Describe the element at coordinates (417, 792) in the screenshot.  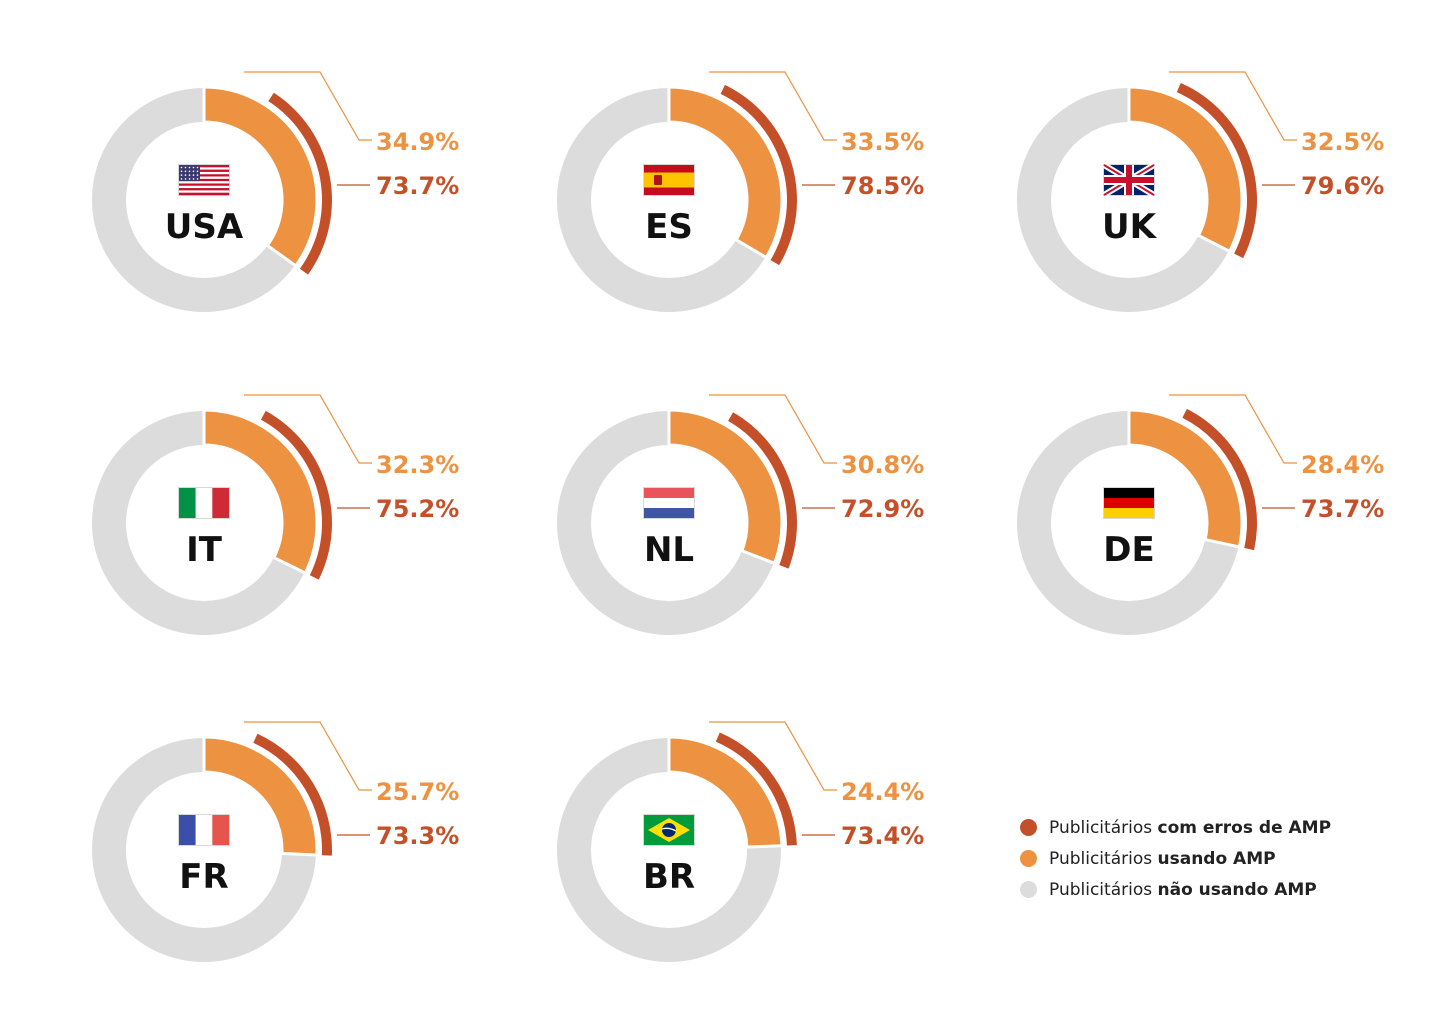
I see `using-value-label: 25.7%` at that location.